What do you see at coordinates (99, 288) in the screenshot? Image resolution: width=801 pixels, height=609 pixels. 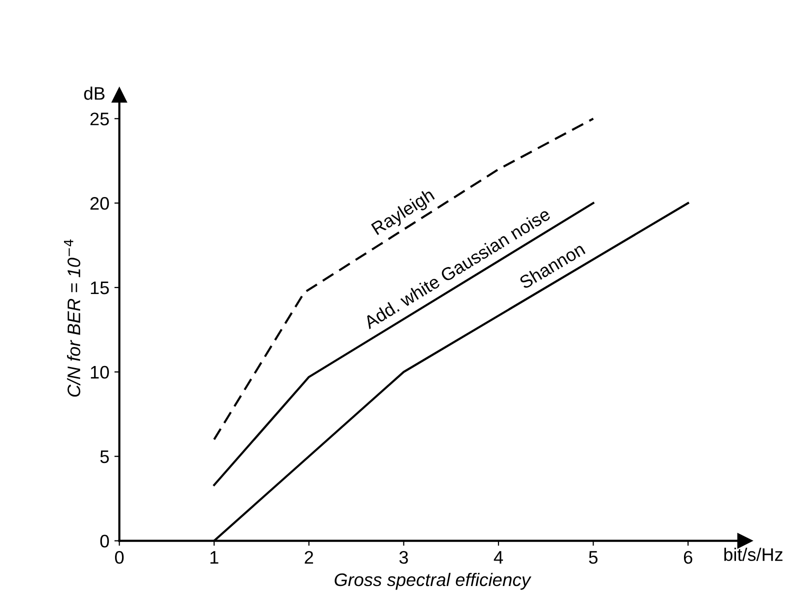 I see `y-tick-label: 15` at bounding box center [99, 288].